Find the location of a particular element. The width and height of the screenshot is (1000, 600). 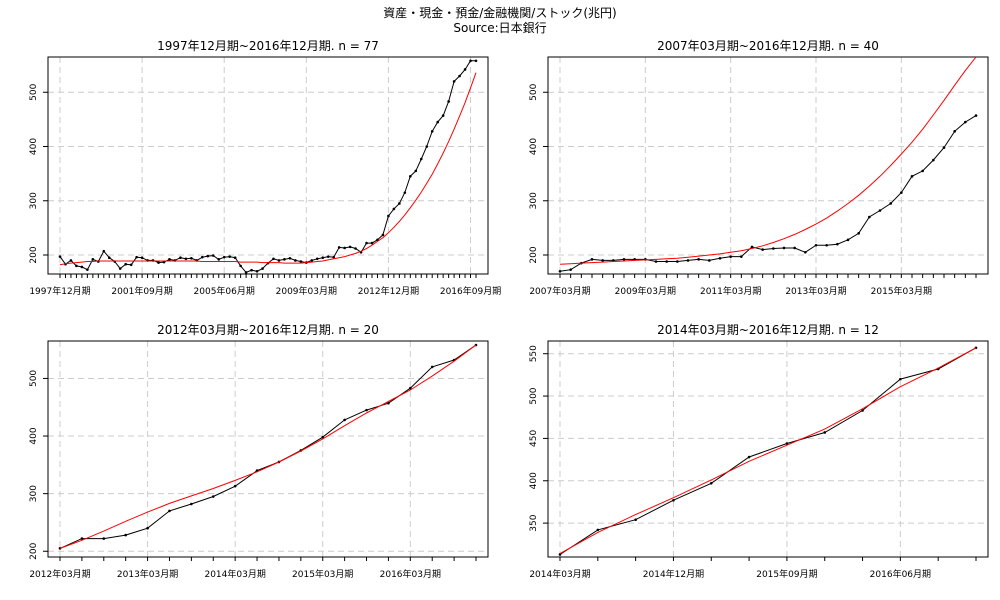

chart-title: 1997年12月期~2016年12月期. n = 77 is located at coordinates (268, 46).